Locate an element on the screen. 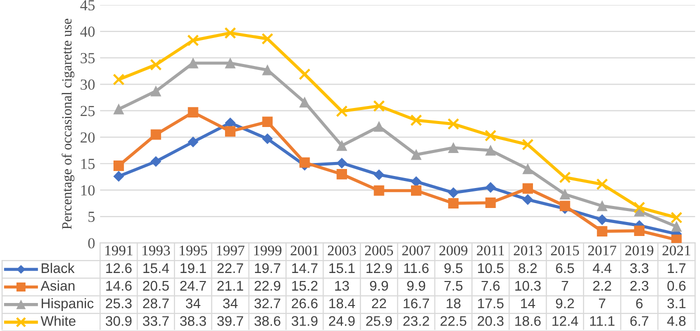 Image resolution: width=700 pixels, height=331 pixels. x-tick-label: 2015 is located at coordinates (565, 251).